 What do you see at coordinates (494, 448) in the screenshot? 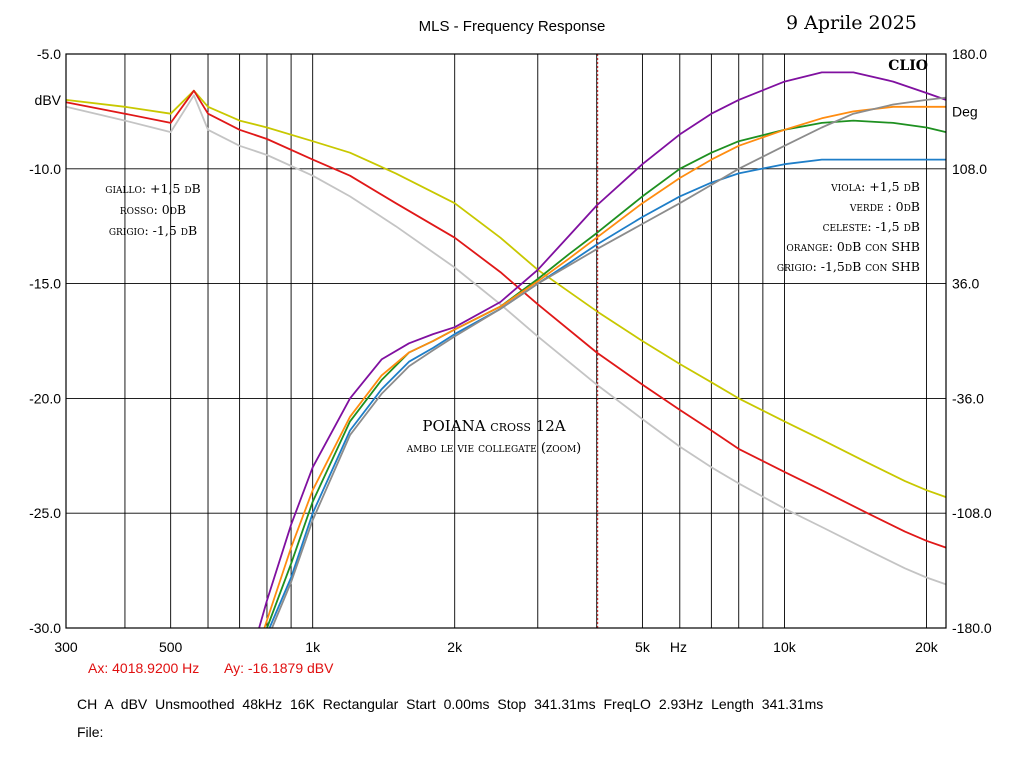
I see `annotation-subtitle: ambo le vie collegate (zoom)` at bounding box center [494, 448].